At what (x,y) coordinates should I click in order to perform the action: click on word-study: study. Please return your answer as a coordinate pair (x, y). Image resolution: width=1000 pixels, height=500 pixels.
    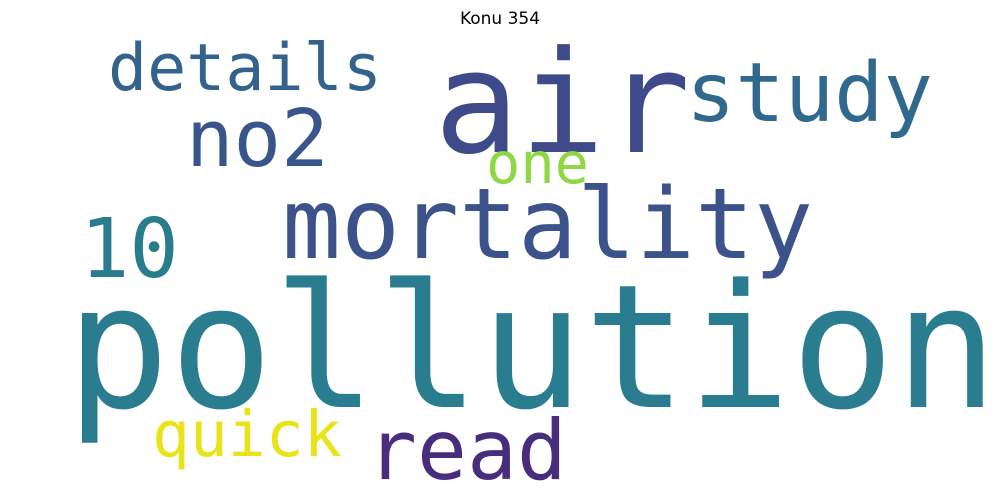
    Looking at the image, I should click on (809, 93).